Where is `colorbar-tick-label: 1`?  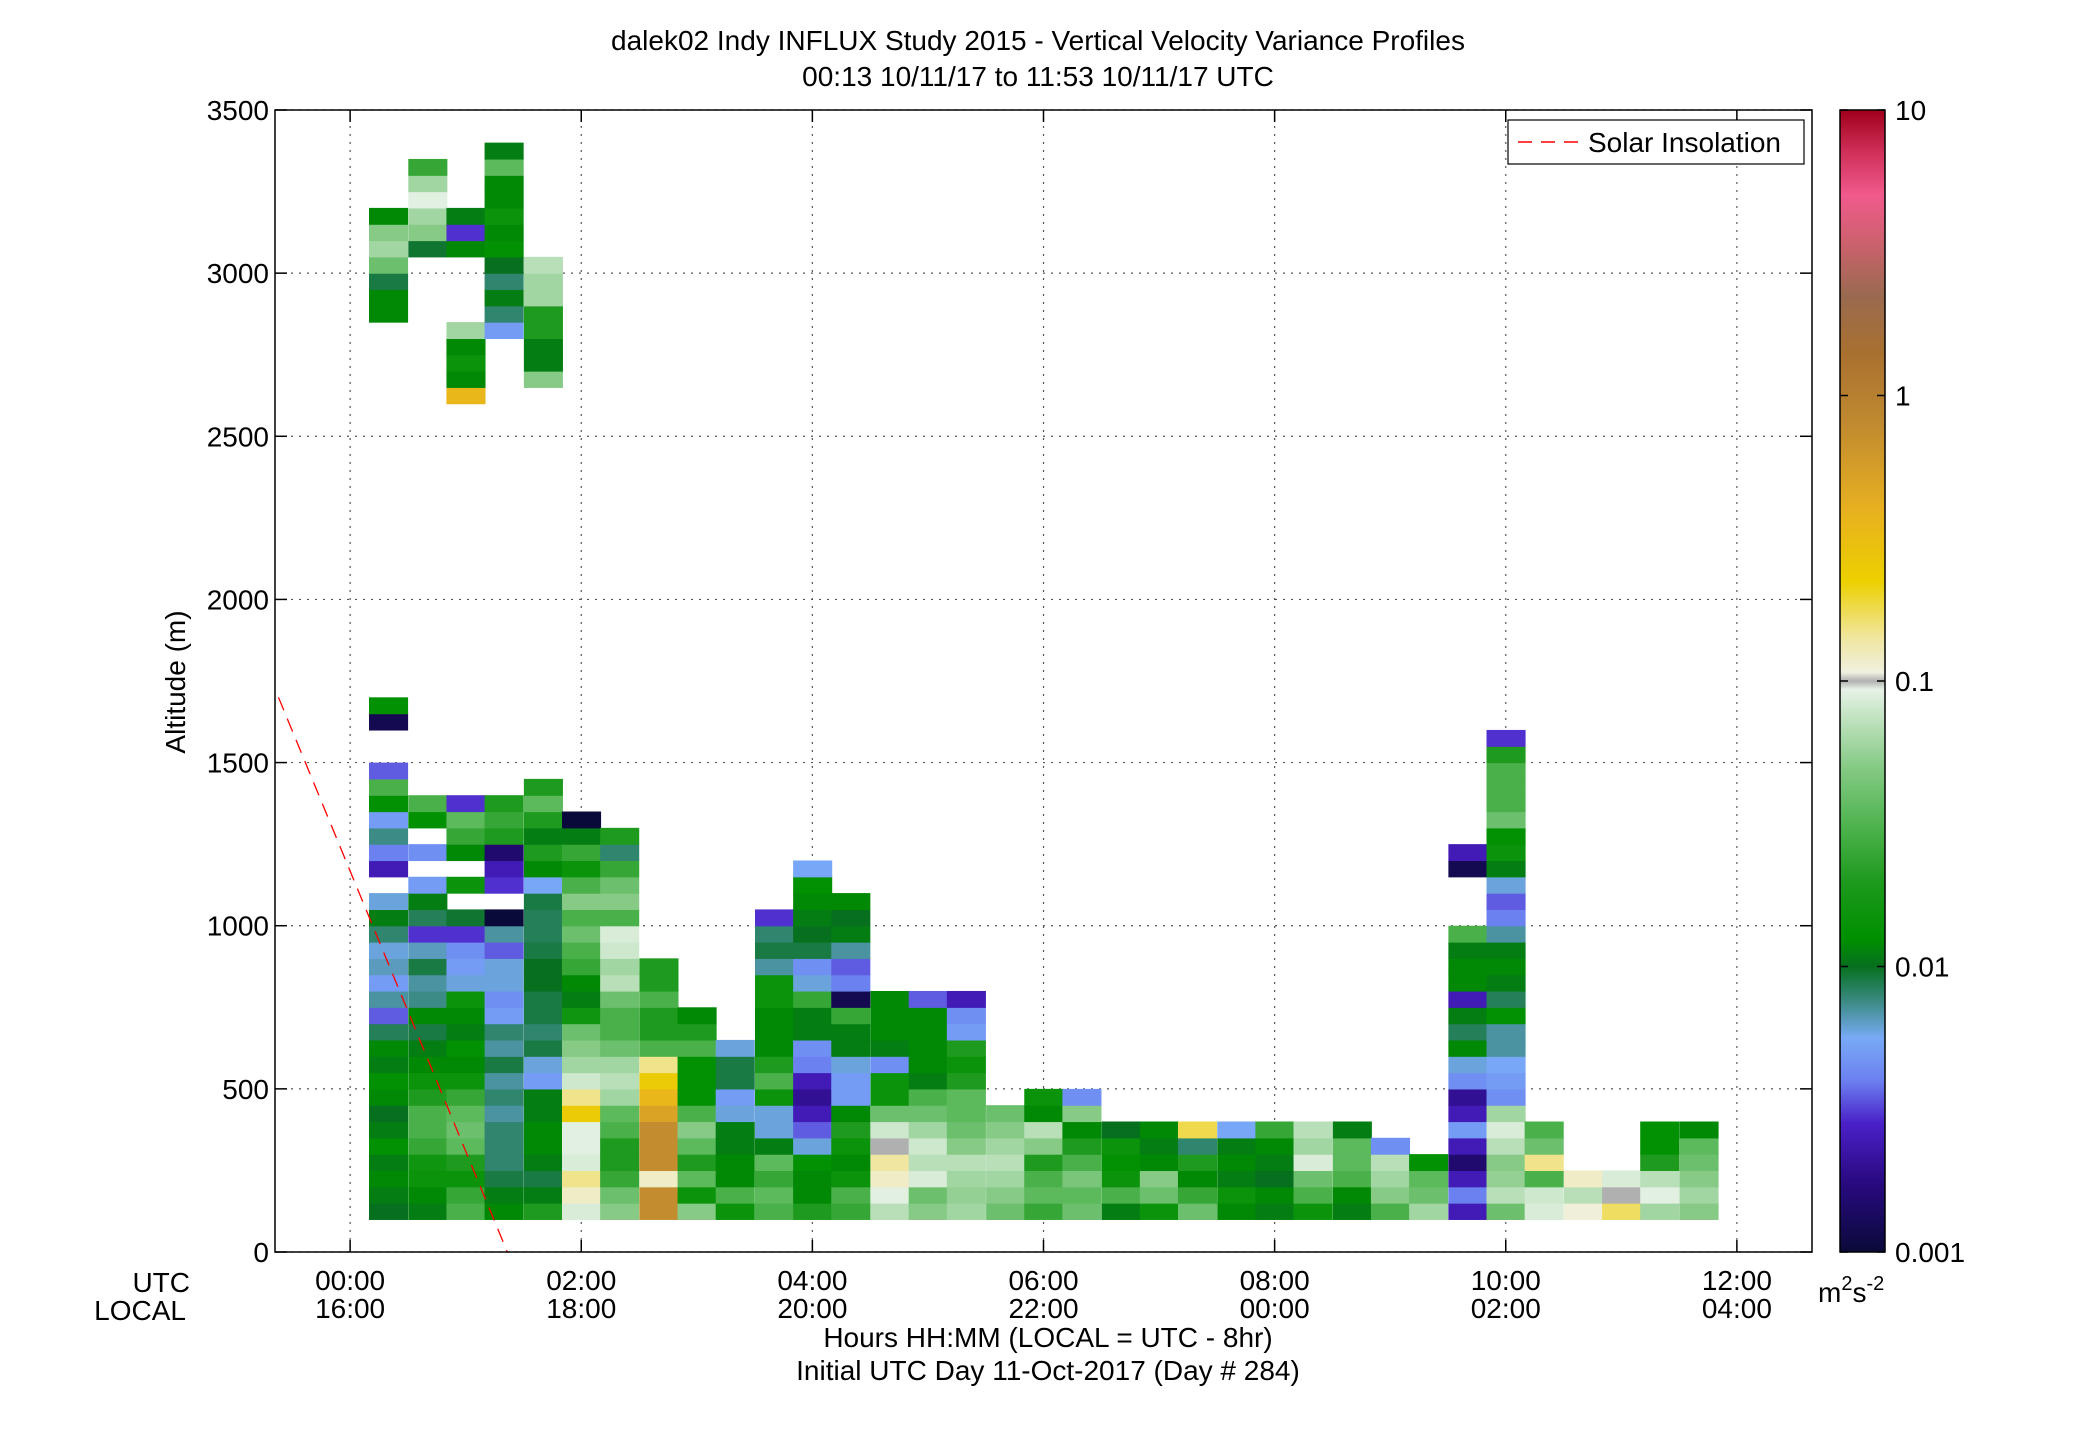
colorbar-tick-label: 1 is located at coordinates (1903, 396).